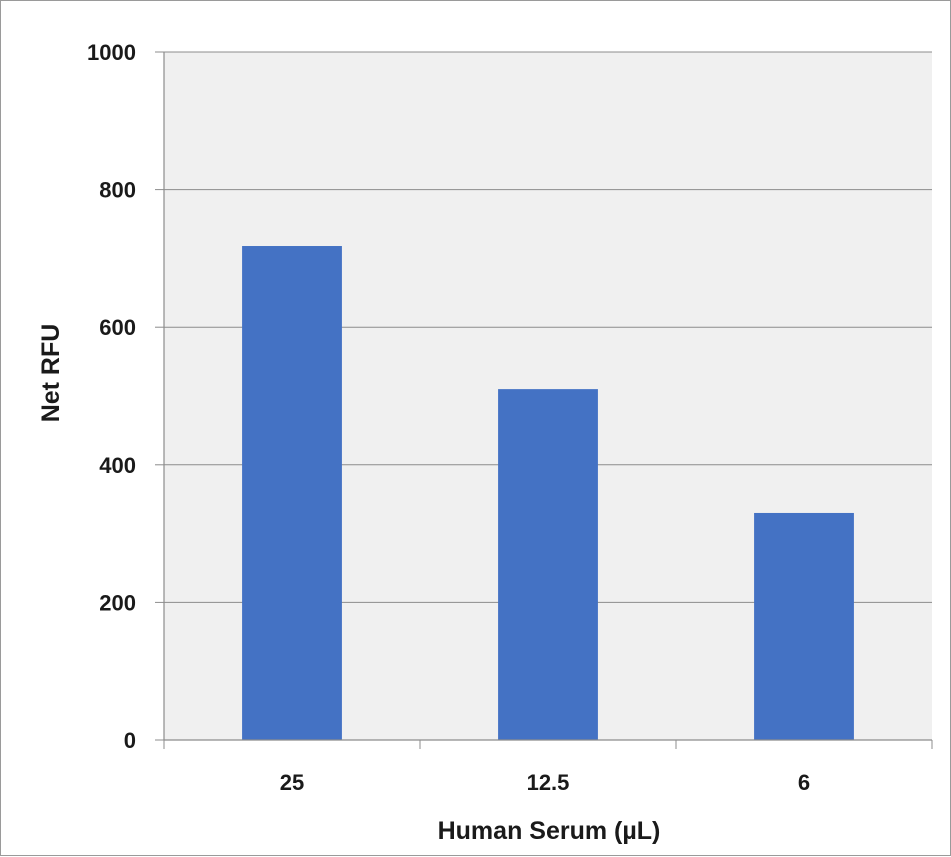  Describe the element at coordinates (117, 465) in the screenshot. I see `y-tick-label: 400` at that location.